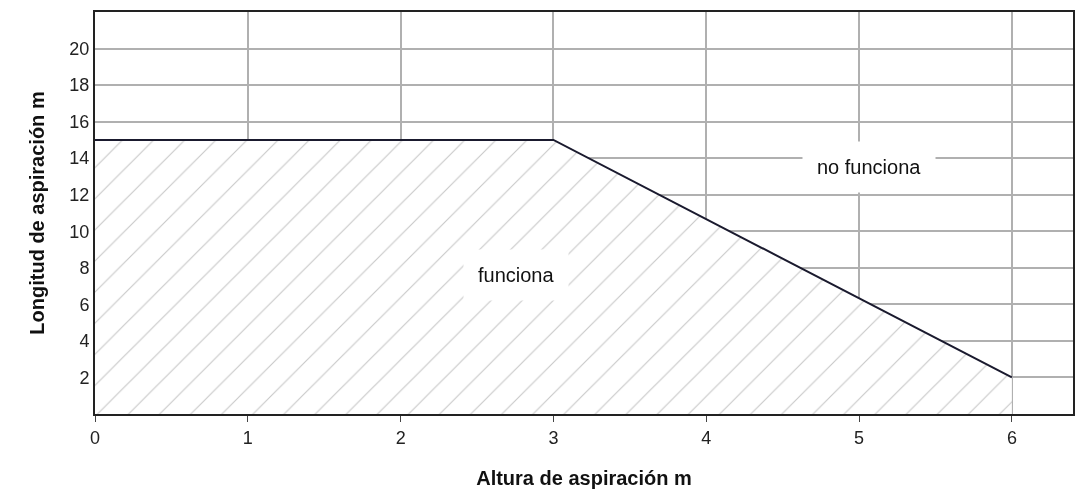  Describe the element at coordinates (859, 437) in the screenshot. I see `x-tick-label: 5` at that location.